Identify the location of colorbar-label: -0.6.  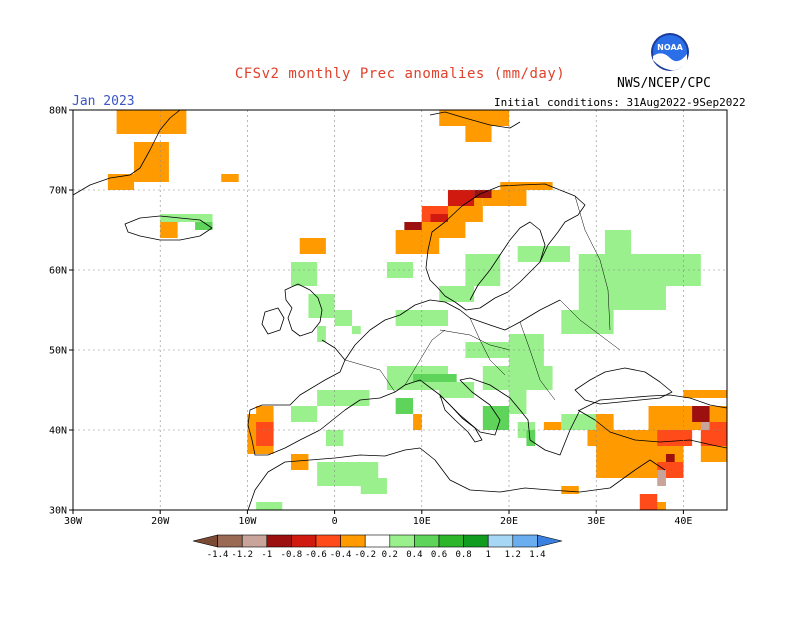
(316, 555).